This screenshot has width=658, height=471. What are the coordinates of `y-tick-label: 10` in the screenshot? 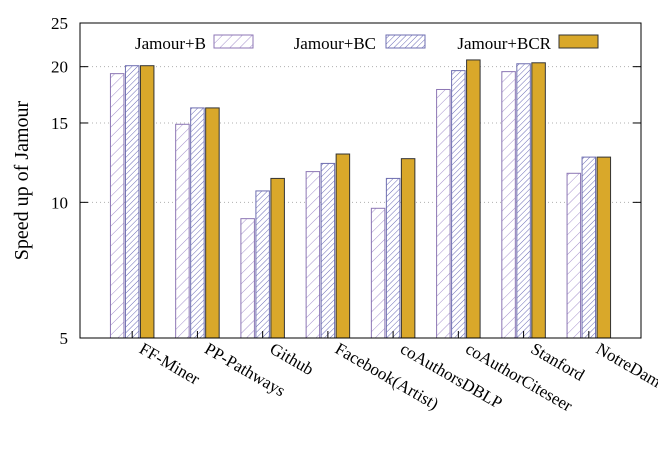 It's located at (59, 202).